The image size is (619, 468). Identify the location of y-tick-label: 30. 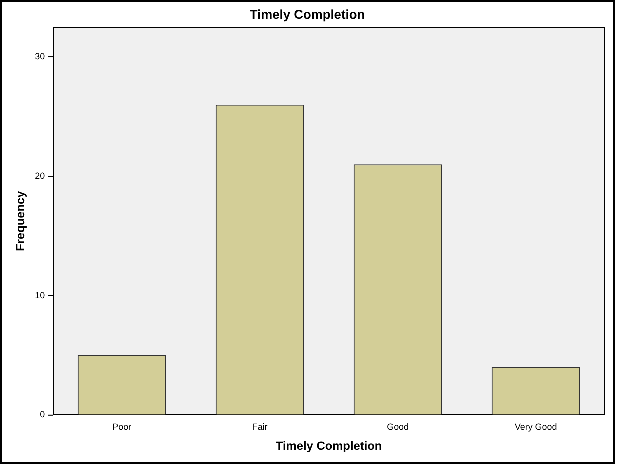
(40, 57).